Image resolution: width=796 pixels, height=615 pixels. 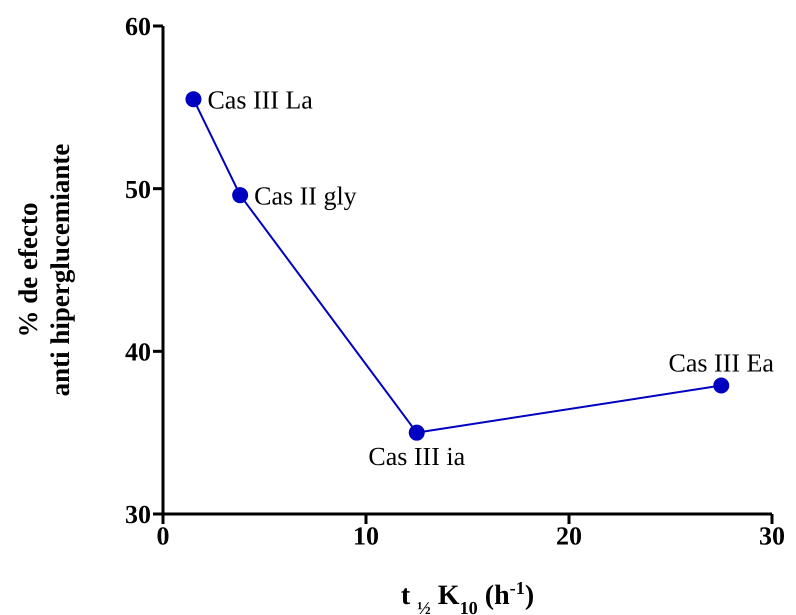 I want to click on annotation: Cas III Ea, so click(x=721, y=363).